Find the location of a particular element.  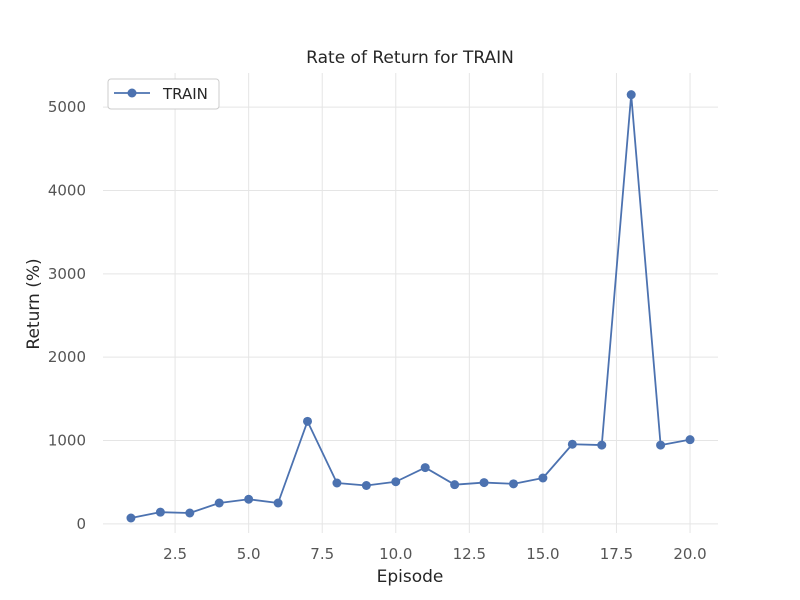

y-tick-label: 2000 is located at coordinates (67, 357).